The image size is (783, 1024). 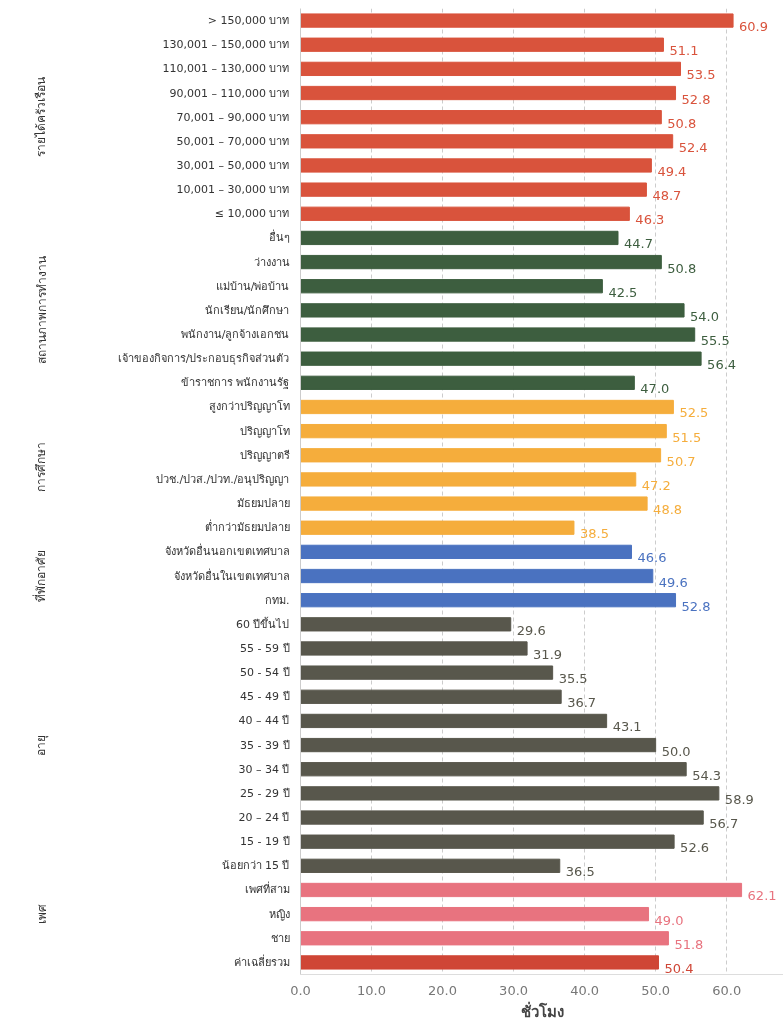 I want to click on data-label: 50.4, so click(x=679, y=968).